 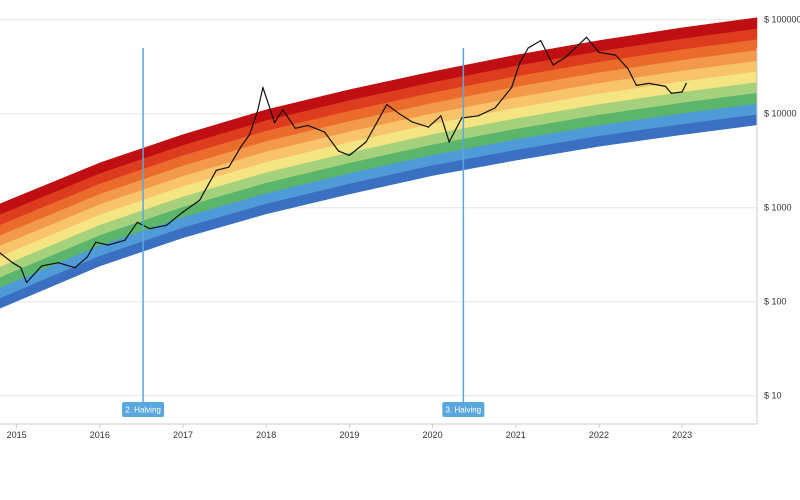 What do you see at coordinates (266, 435) in the screenshot?
I see `x-tick-label: 2018` at bounding box center [266, 435].